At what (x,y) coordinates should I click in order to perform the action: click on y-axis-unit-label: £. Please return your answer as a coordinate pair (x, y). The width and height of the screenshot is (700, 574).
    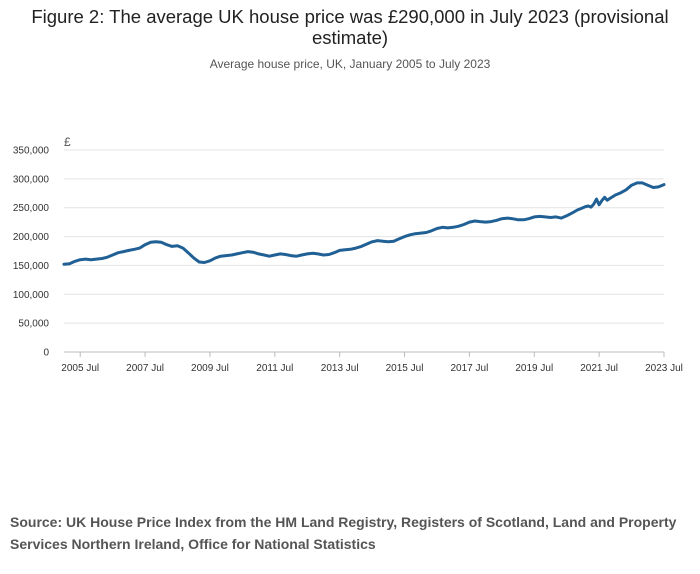
    Looking at the image, I should click on (67, 142).